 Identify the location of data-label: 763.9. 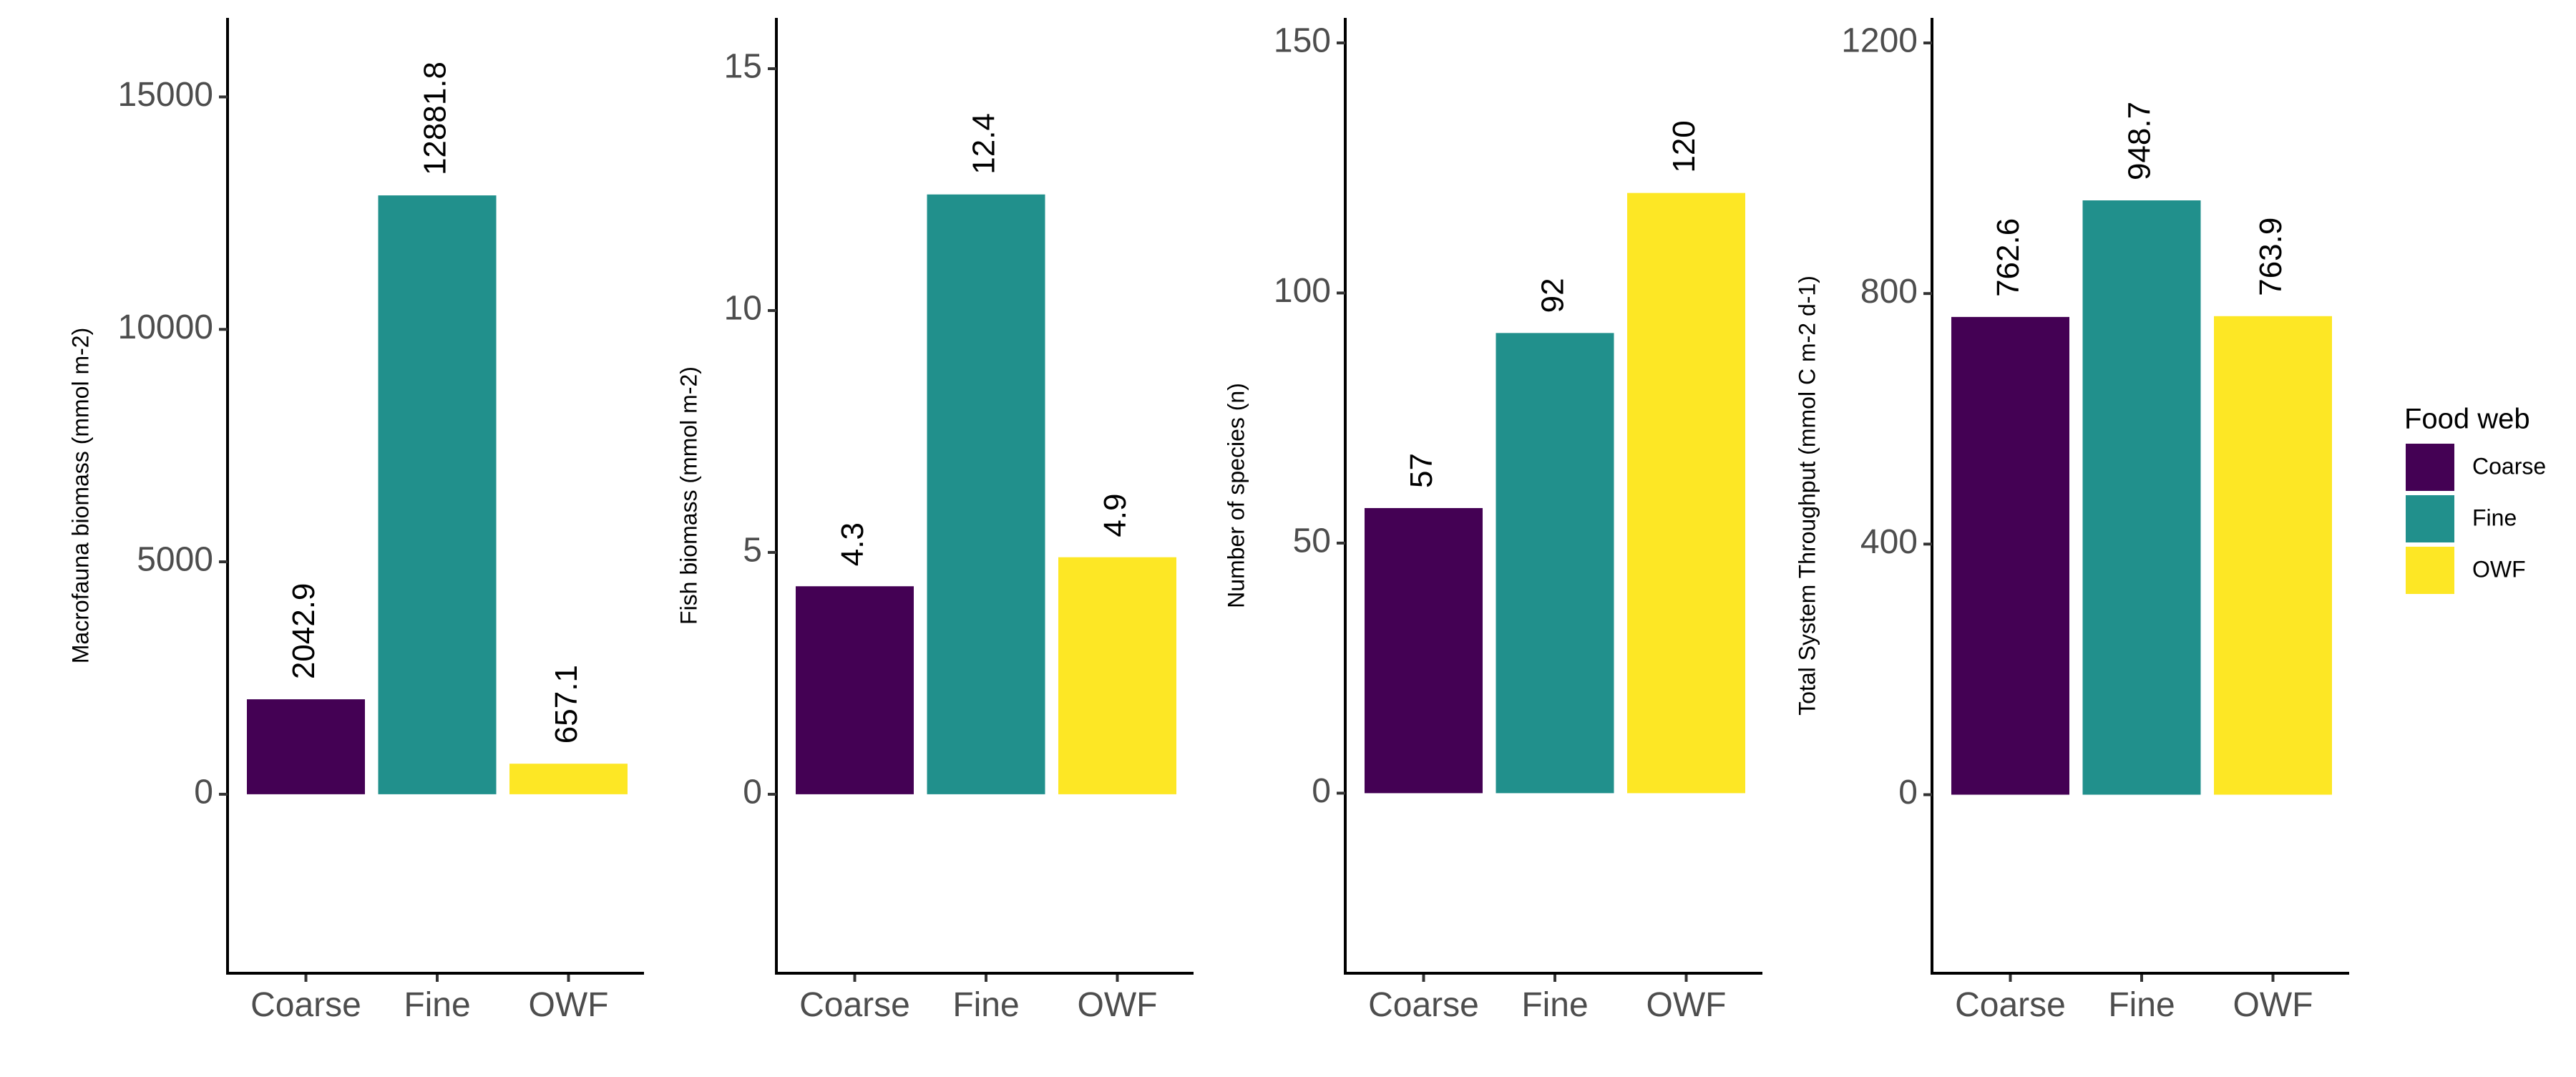
(2270, 257).